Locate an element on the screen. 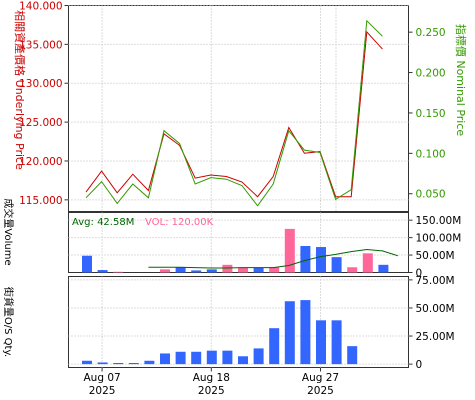 The height and width of the screenshot is (400, 475). y-left-tick-label: 140.000 is located at coordinates (40, 7).